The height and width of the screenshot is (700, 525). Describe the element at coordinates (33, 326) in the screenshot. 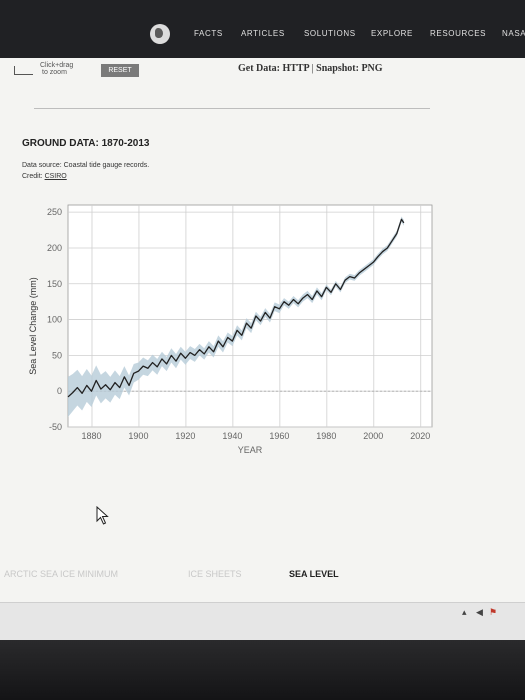

I see `y-axis-label: Sea Level Change (mm)` at that location.